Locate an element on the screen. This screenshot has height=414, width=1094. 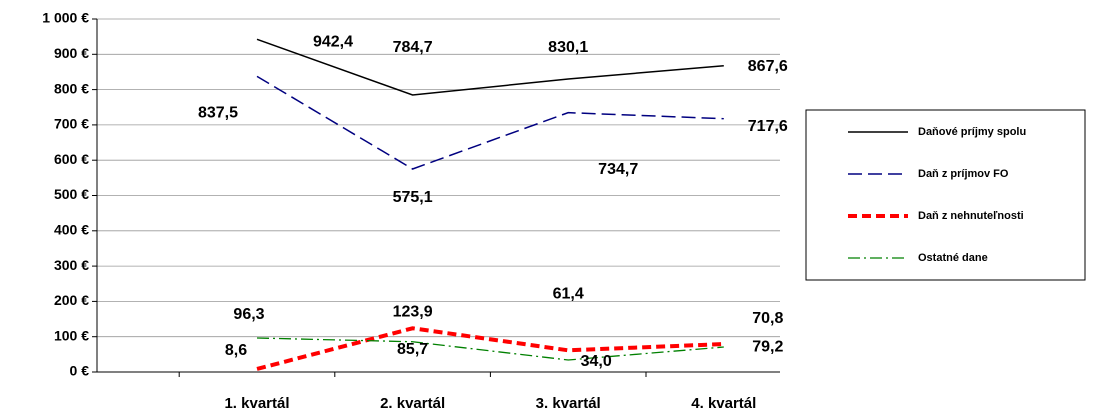
data-label: 8,6 is located at coordinates (236, 350).